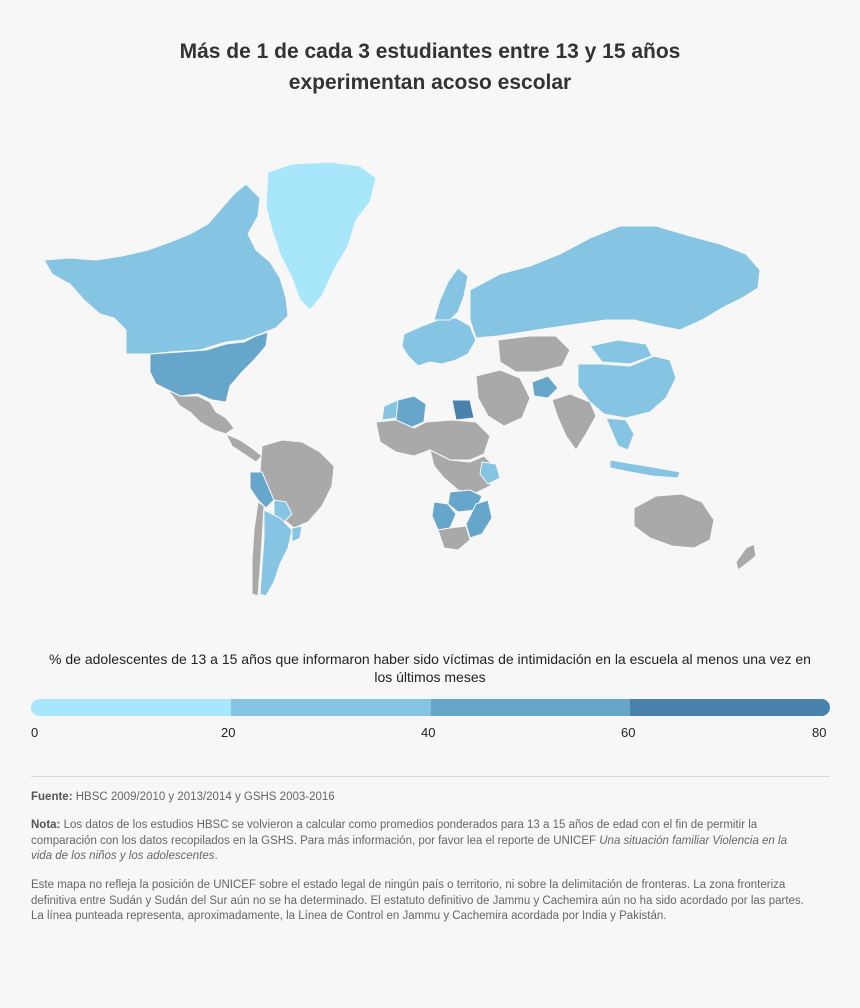 Image resolution: width=860 pixels, height=1008 pixels. Describe the element at coordinates (463, 472) in the screenshot. I see `region-africa-central` at that location.